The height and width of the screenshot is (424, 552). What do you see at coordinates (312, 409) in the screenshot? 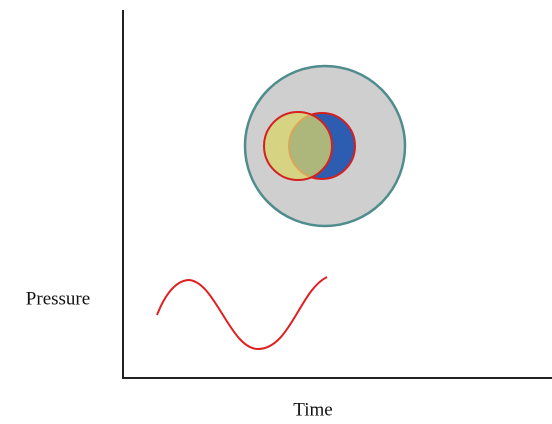
I see `x-axis-label: Time` at bounding box center [312, 409].